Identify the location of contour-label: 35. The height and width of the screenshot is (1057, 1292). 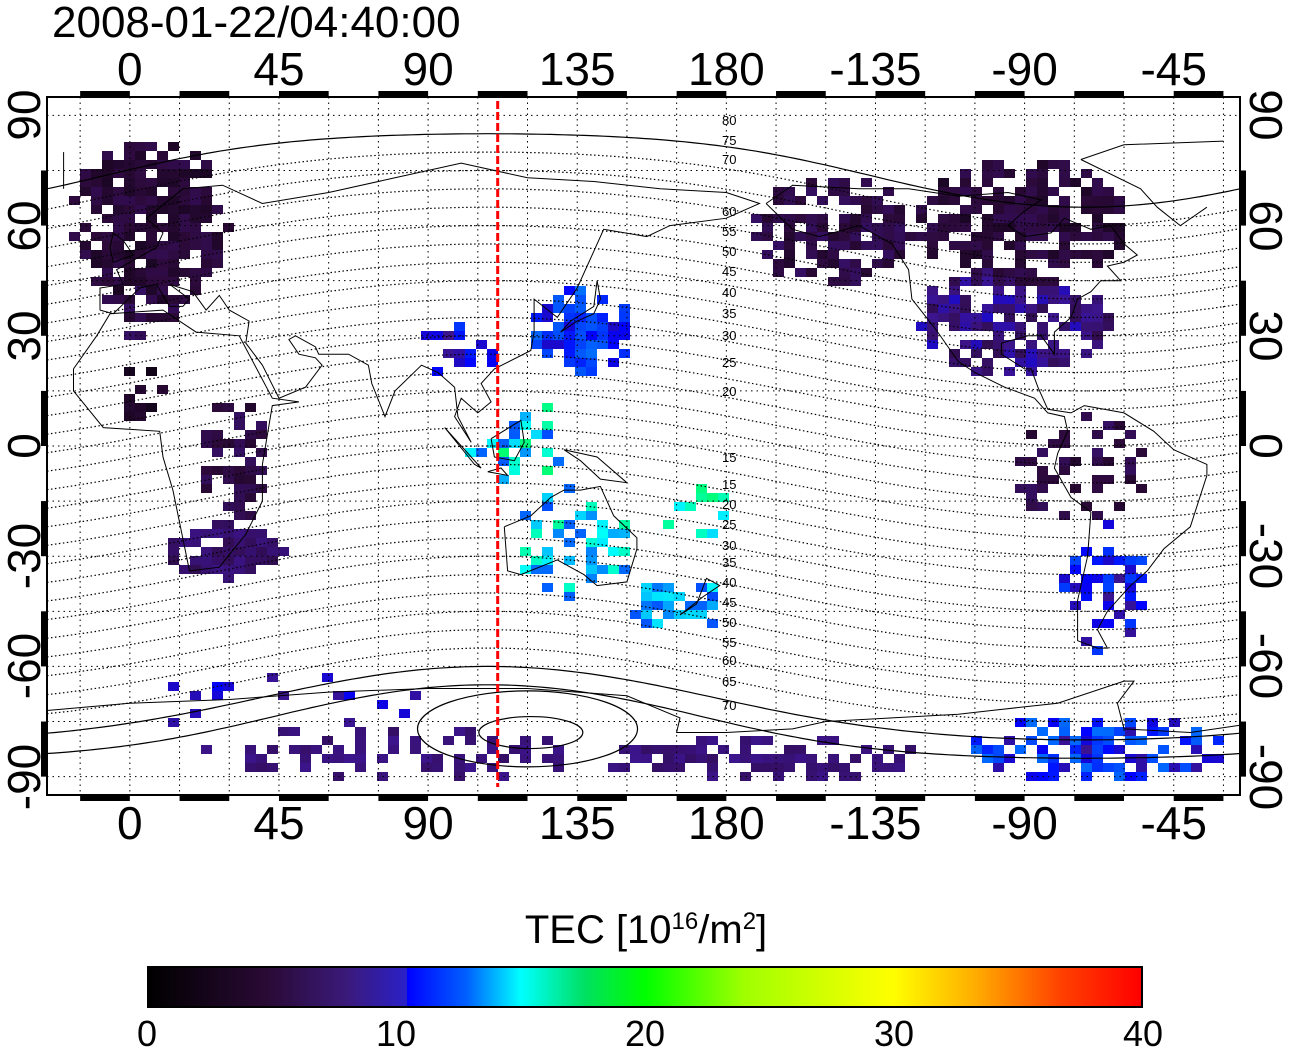
(729, 562).